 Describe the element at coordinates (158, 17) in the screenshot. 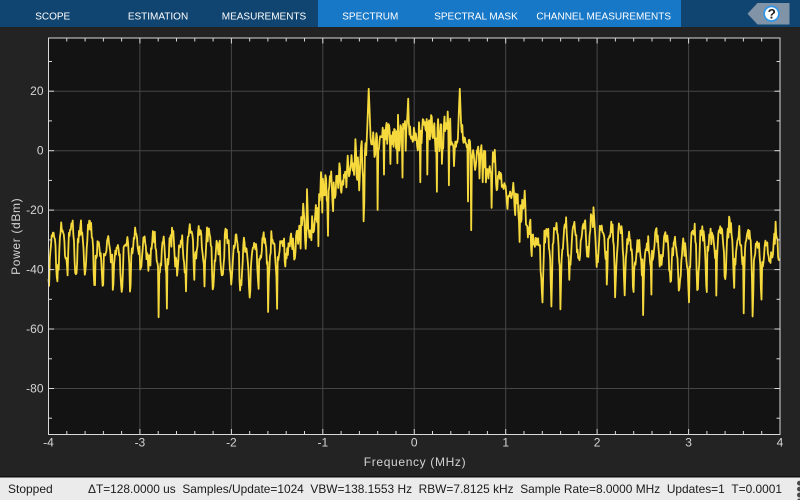

I see `svg-text: ESTIMATION` at that location.